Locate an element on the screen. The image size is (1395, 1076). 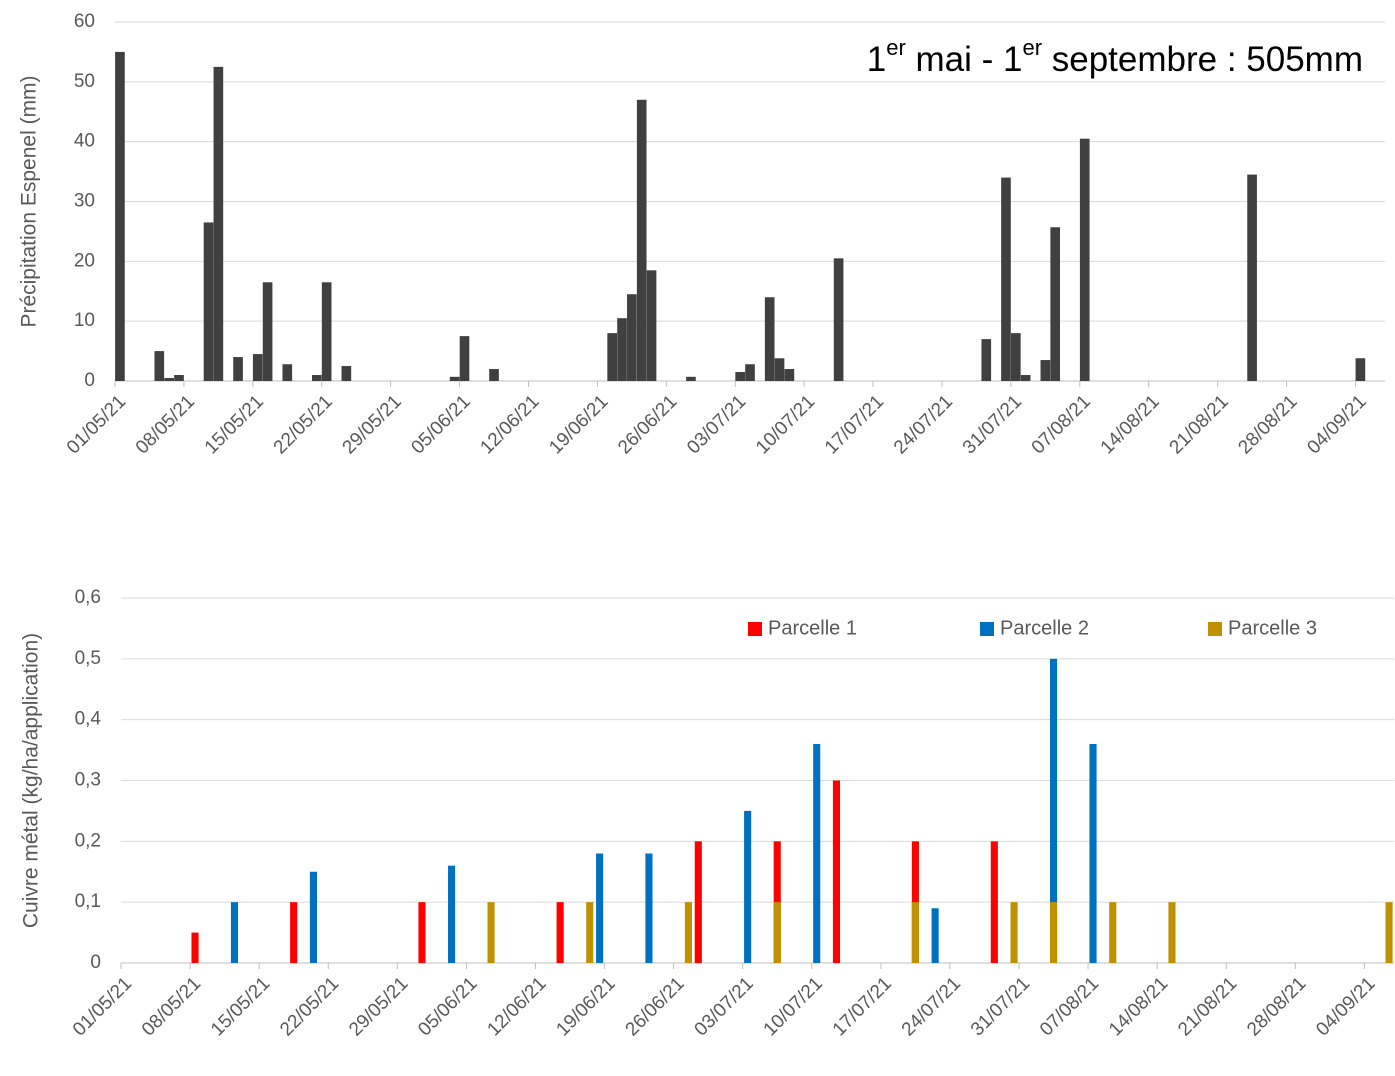
x-tick-label: 17/07/21 is located at coordinates (854, 424).